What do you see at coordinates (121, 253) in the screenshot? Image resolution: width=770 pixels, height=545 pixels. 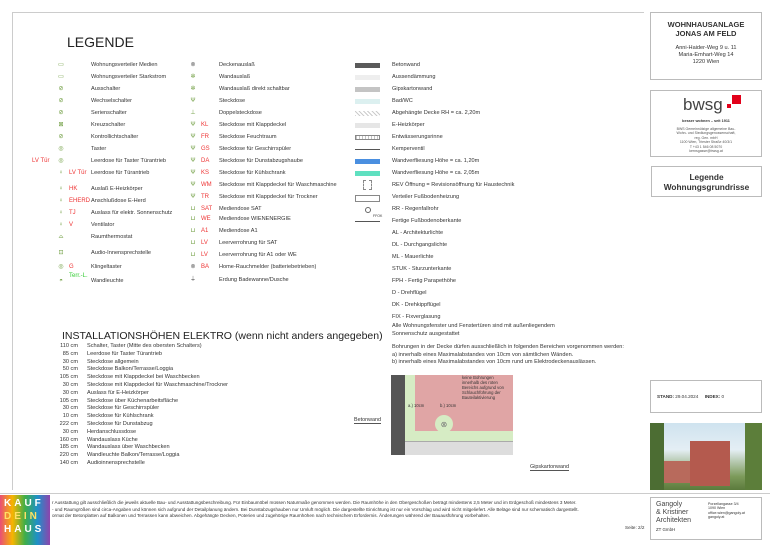 I see `legend-label: Audio-Innensprechstelle` at bounding box center [121, 253].